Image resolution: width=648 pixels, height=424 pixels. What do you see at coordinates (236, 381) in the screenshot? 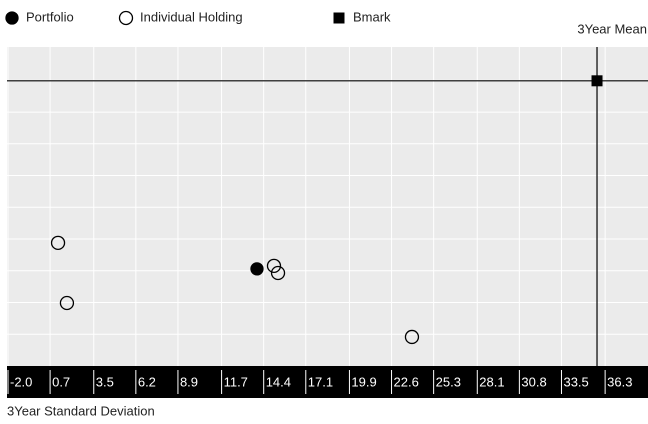
I see `x-tick-label: 11.7` at bounding box center [236, 381].